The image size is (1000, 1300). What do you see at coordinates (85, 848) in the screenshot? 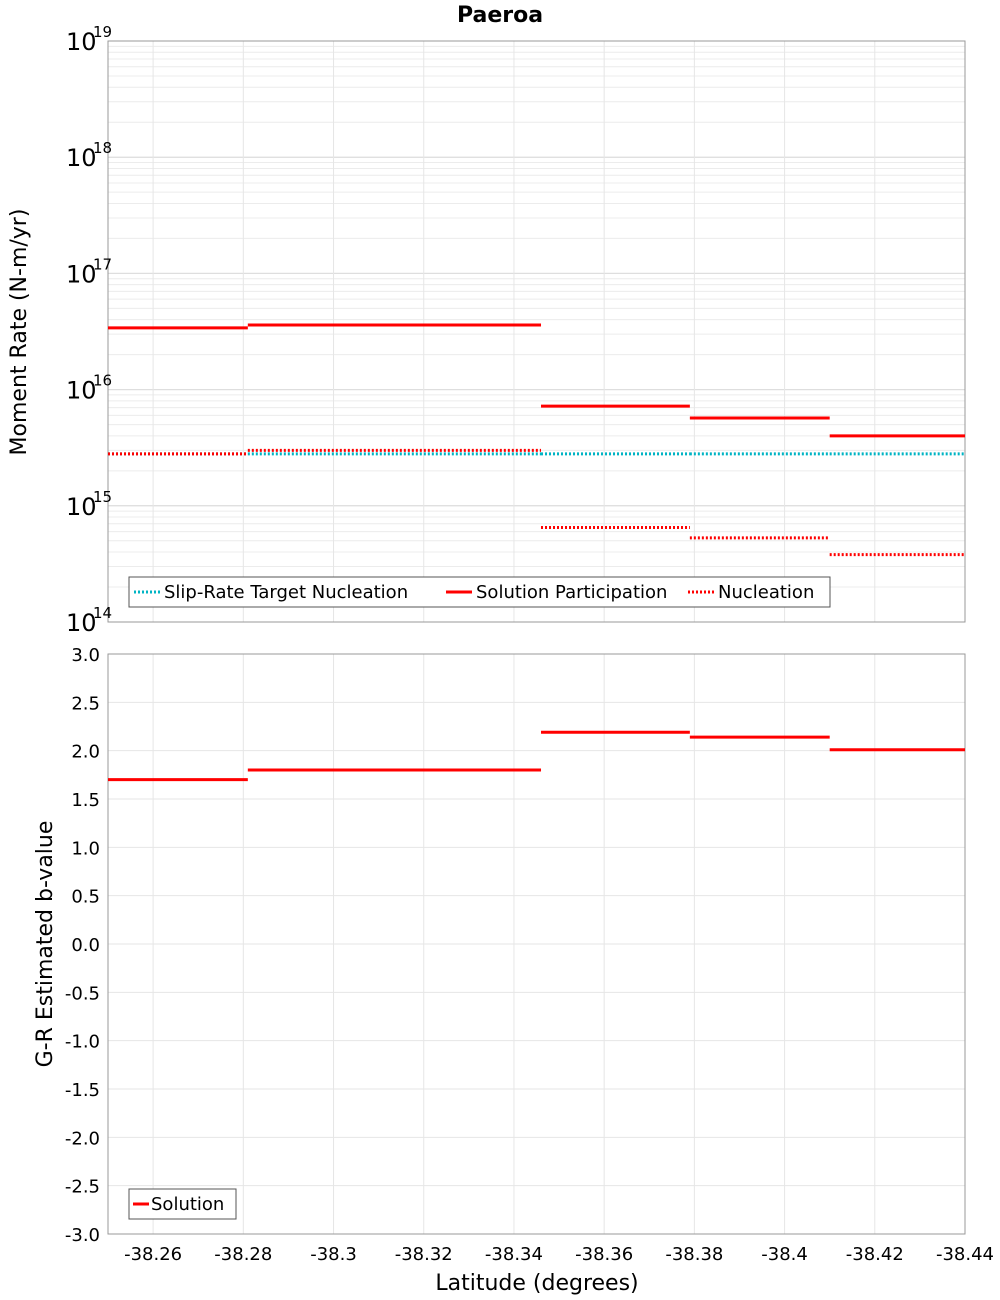
I see `y-tick-label: 1.0` at bounding box center [85, 848].